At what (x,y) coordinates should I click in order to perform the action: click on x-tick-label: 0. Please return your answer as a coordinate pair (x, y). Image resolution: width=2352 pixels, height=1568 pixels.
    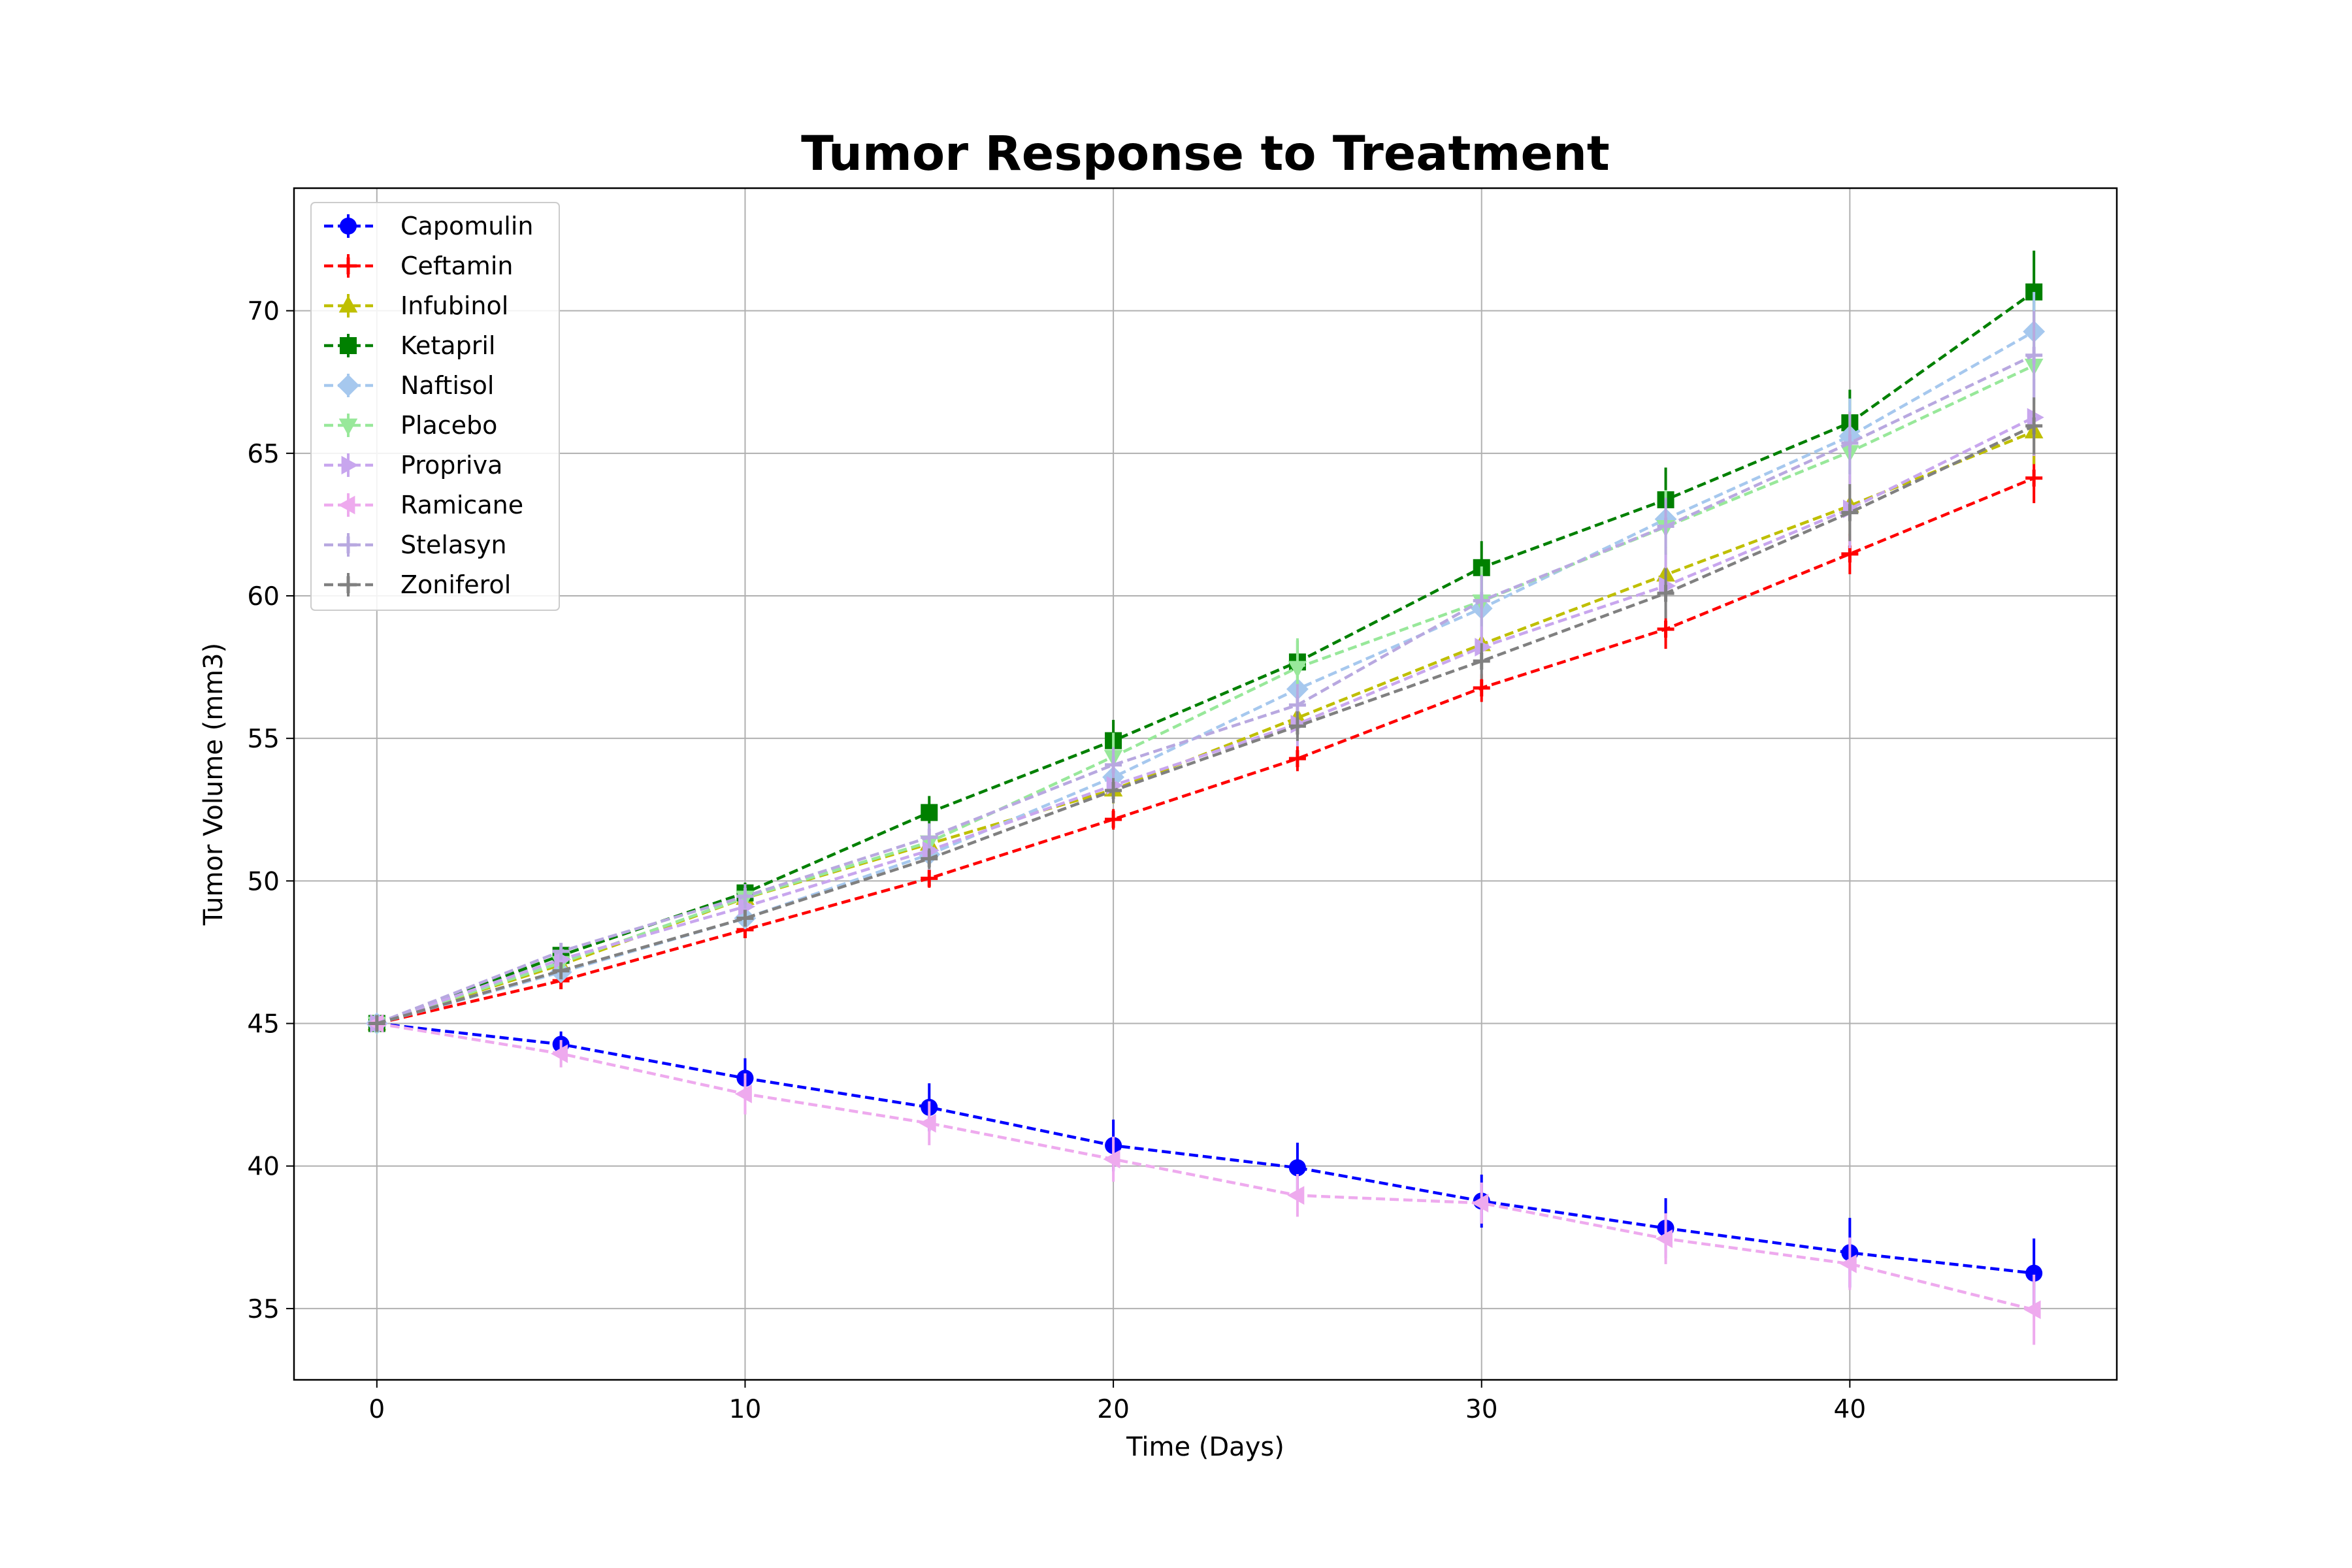
    Looking at the image, I should click on (376, 1409).